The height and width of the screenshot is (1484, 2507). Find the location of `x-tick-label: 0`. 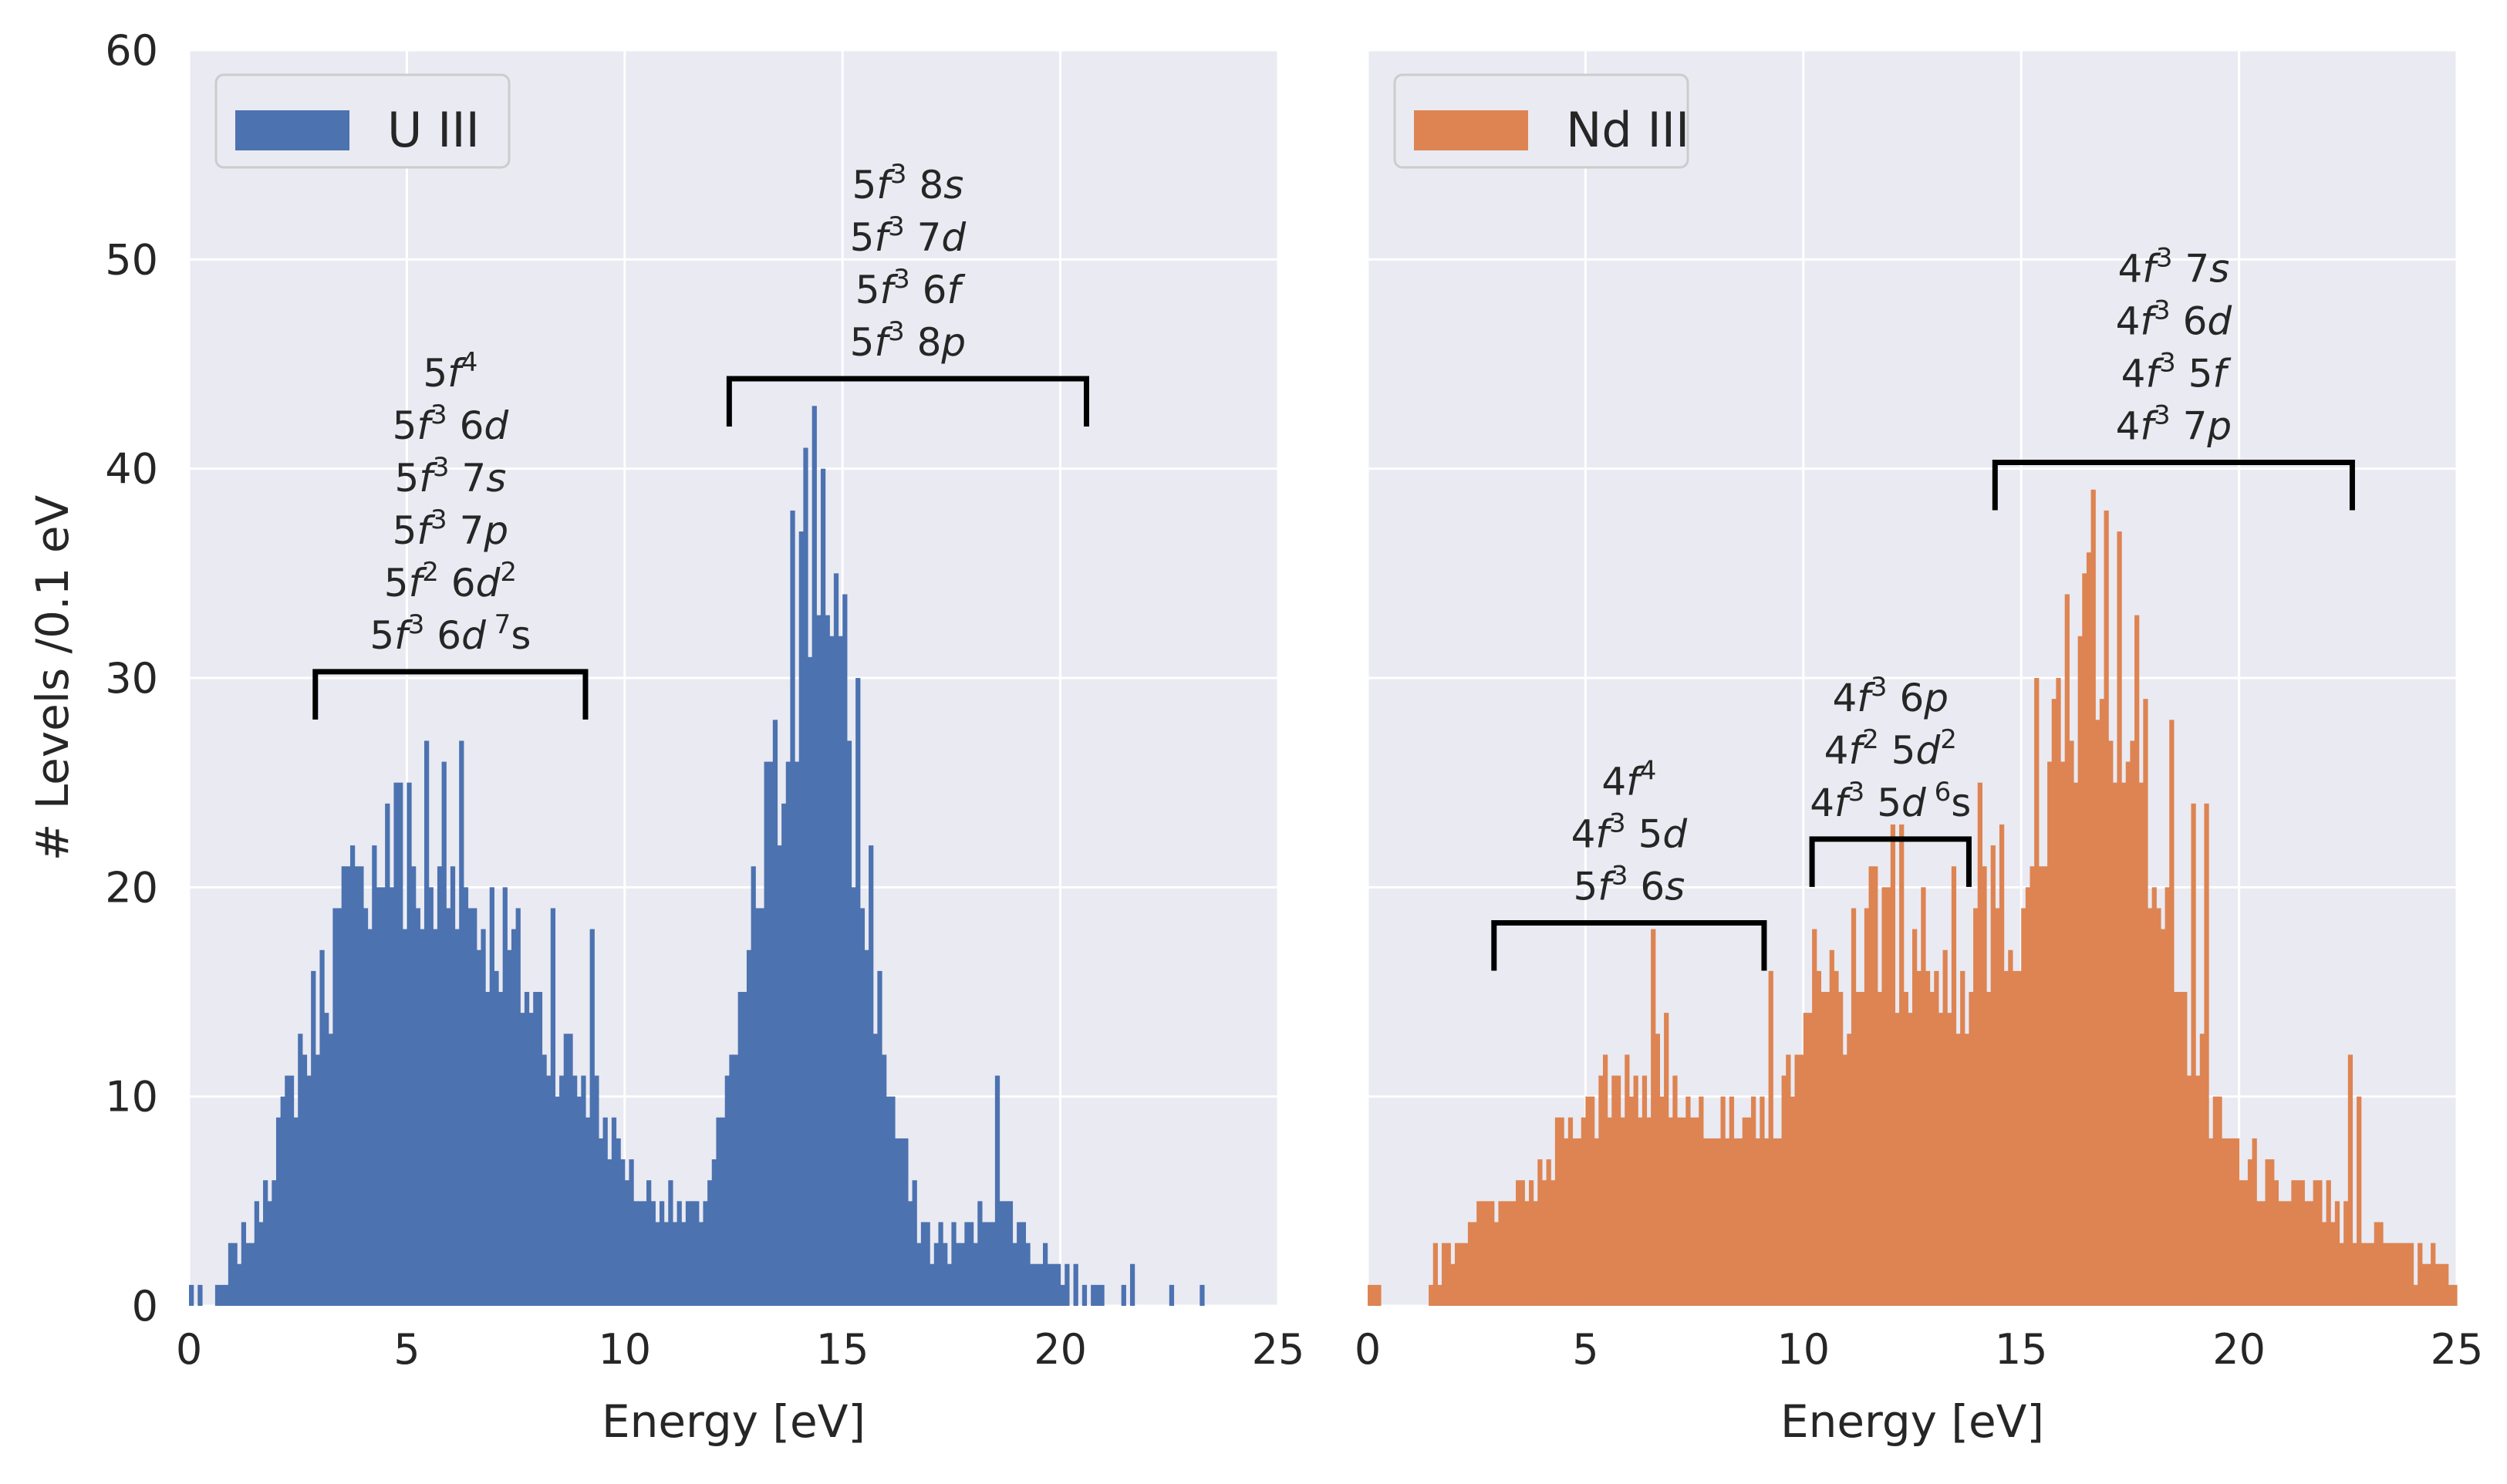

x-tick-label: 0 is located at coordinates (1368, 1349).